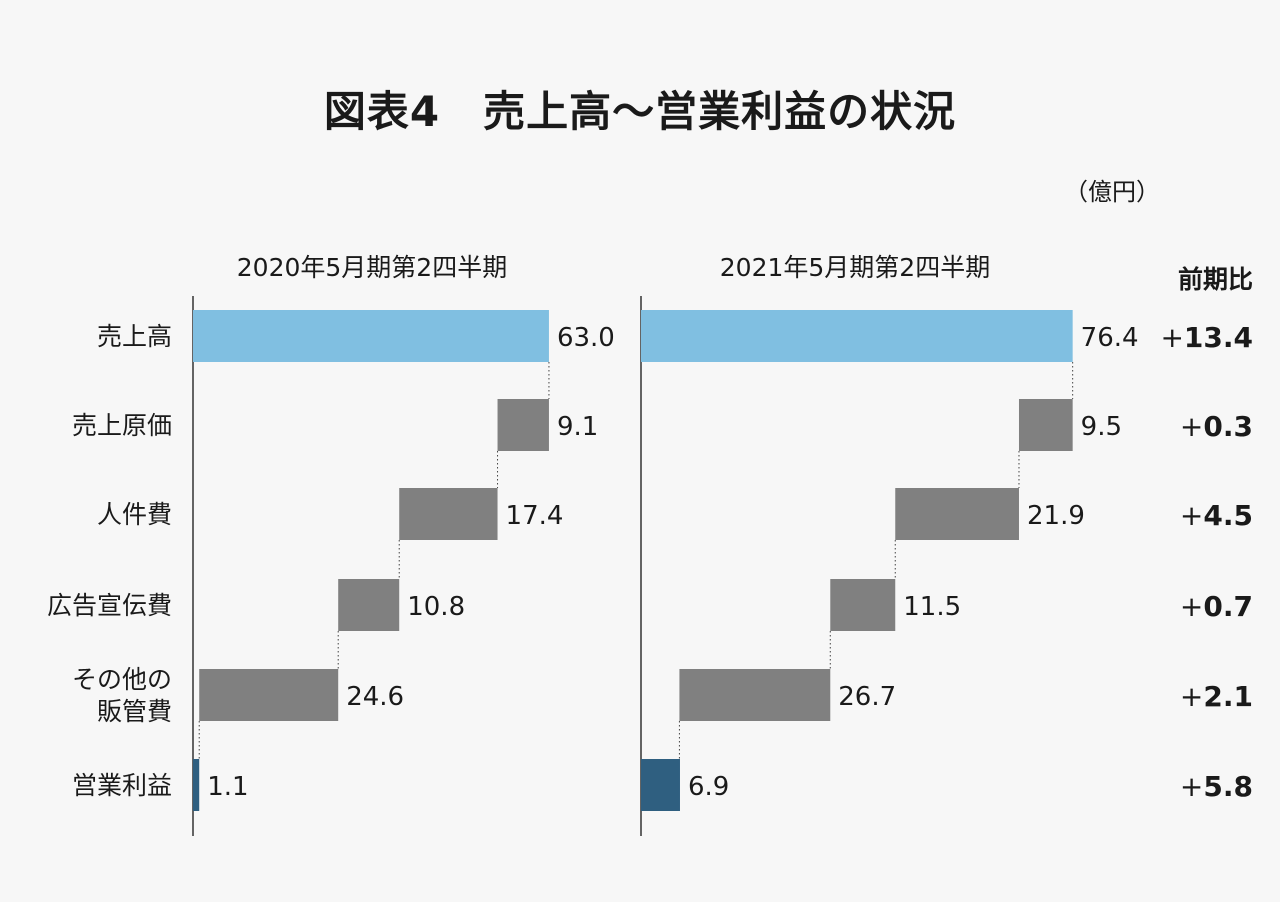  I want to click on comparison-header: 前期比, so click(1215, 279).